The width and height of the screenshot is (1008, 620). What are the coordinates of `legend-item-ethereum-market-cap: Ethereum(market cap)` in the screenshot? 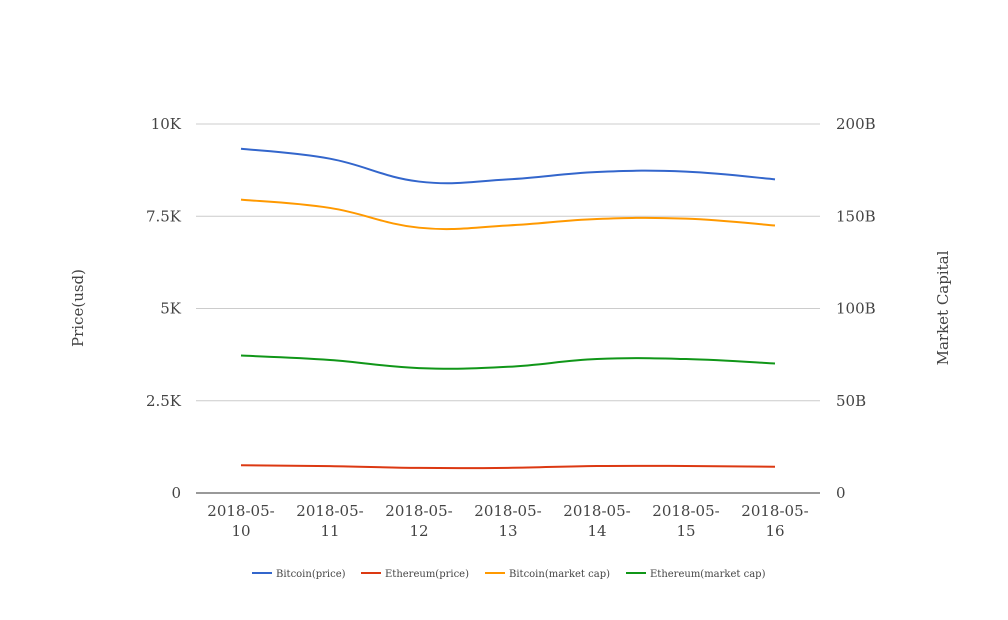 It's located at (696, 574).